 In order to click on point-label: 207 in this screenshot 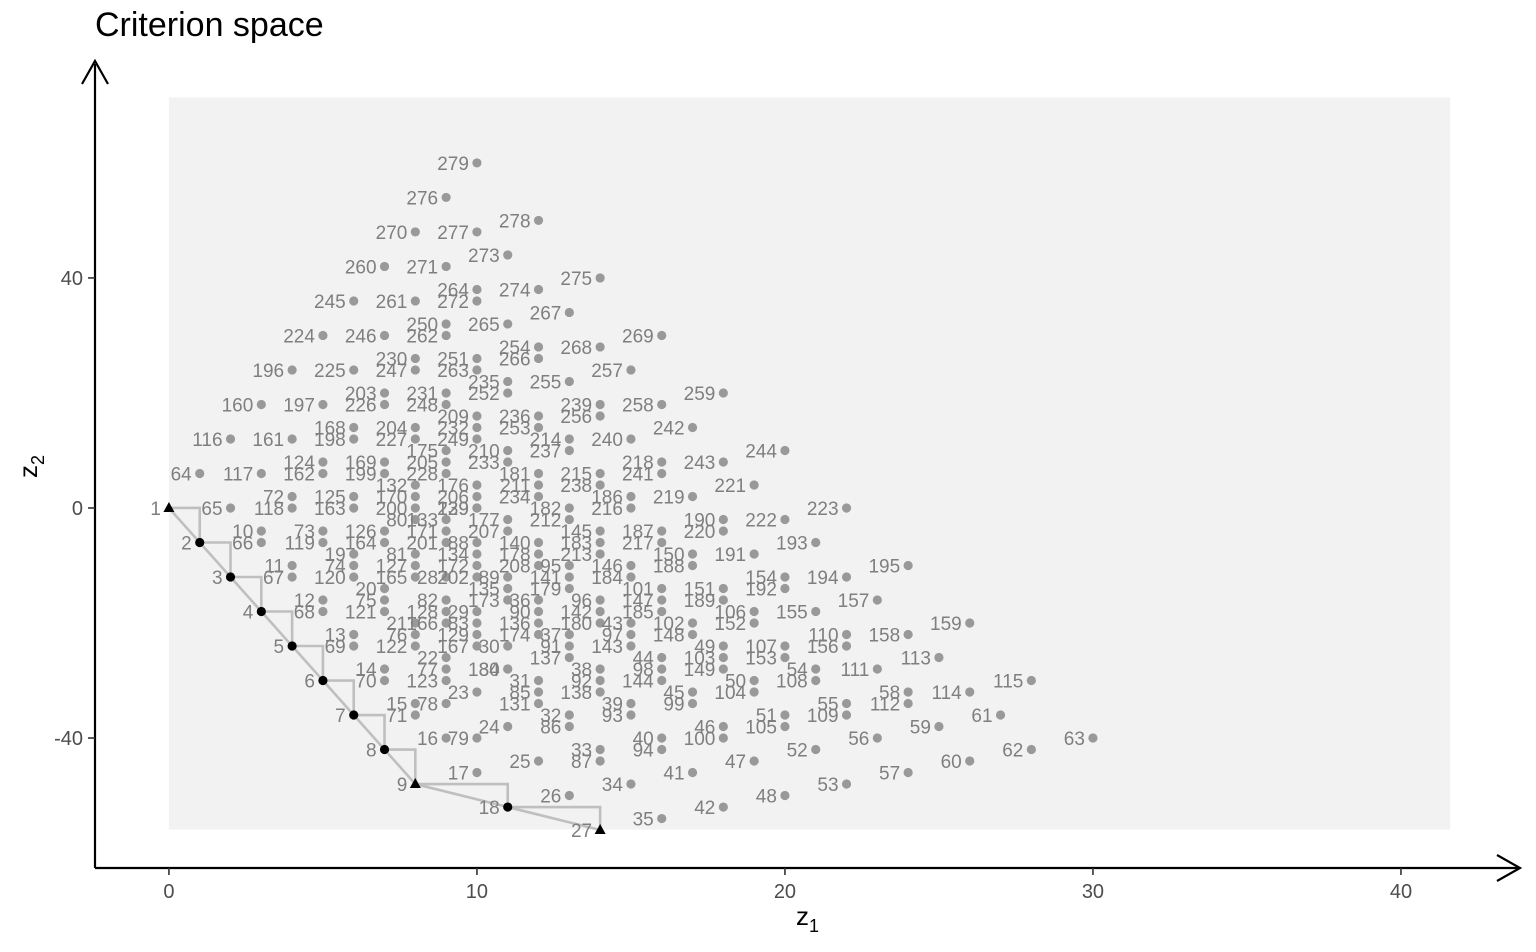, I will do `click(484, 532)`.